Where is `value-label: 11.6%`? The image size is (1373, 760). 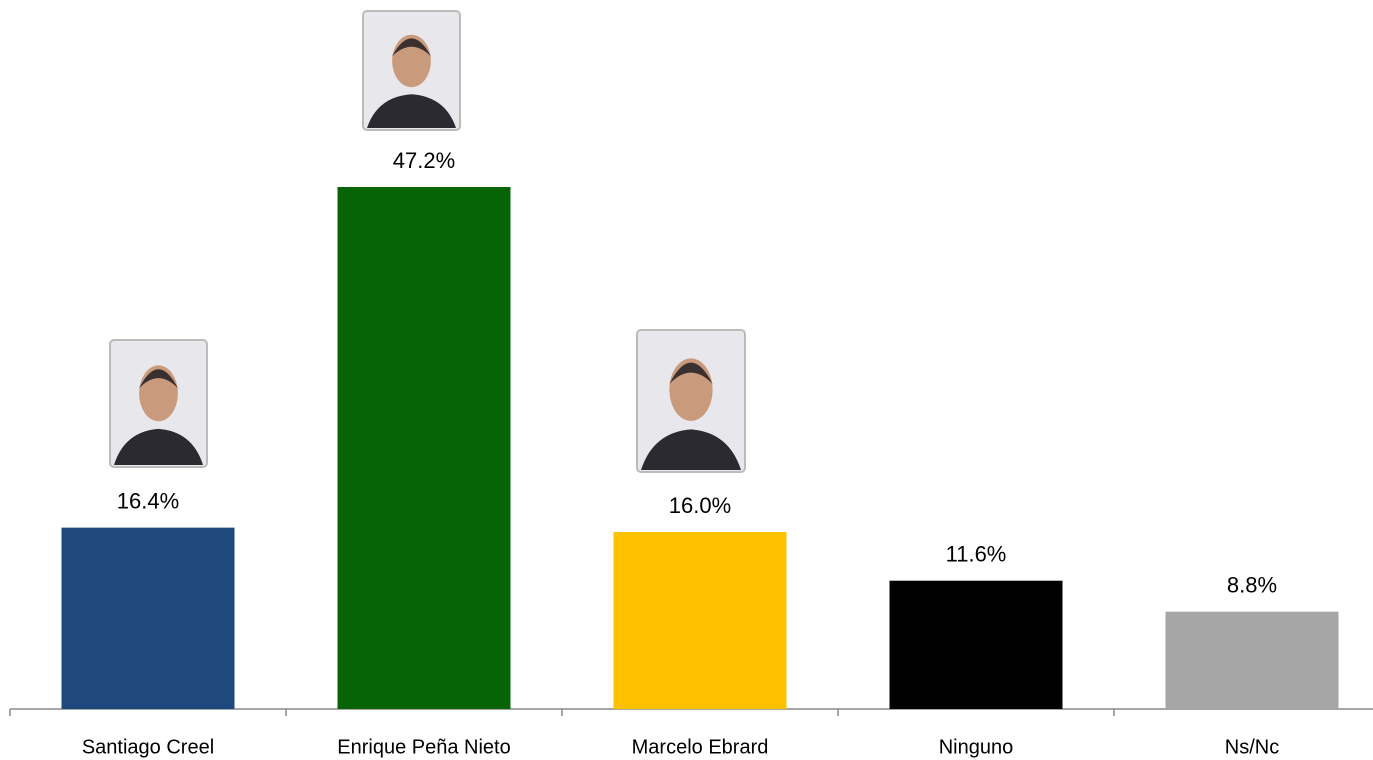 value-label: 11.6% is located at coordinates (976, 554).